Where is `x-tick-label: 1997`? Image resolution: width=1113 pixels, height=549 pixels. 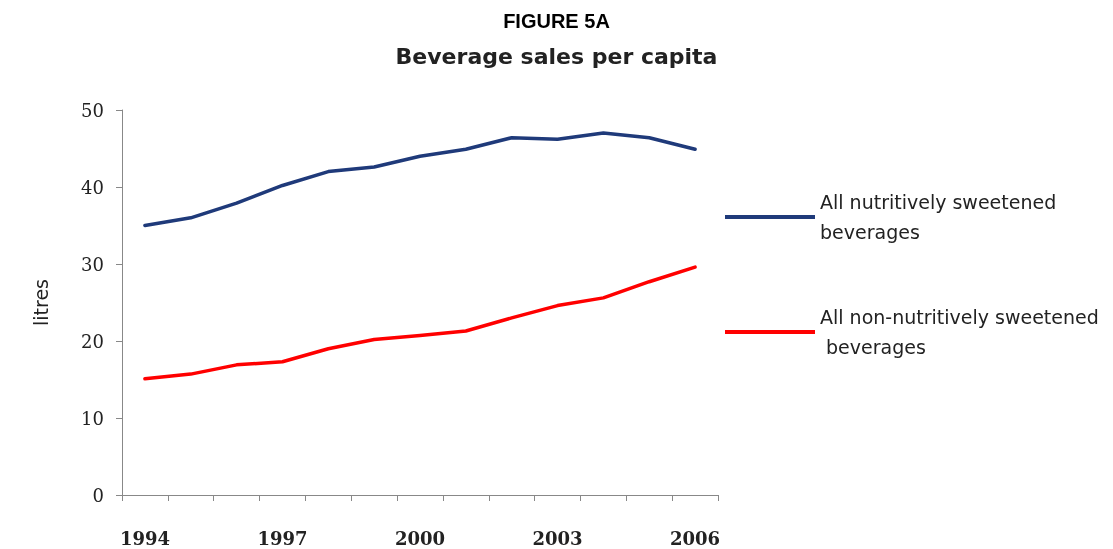
x-tick-label: 1997 is located at coordinates (282, 538).